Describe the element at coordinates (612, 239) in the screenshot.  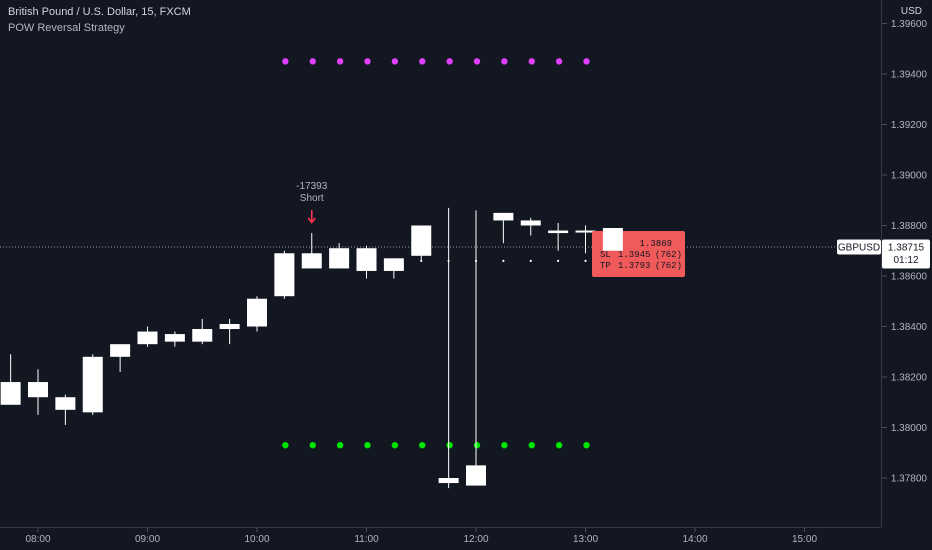
I see `position-entry-candle` at that location.